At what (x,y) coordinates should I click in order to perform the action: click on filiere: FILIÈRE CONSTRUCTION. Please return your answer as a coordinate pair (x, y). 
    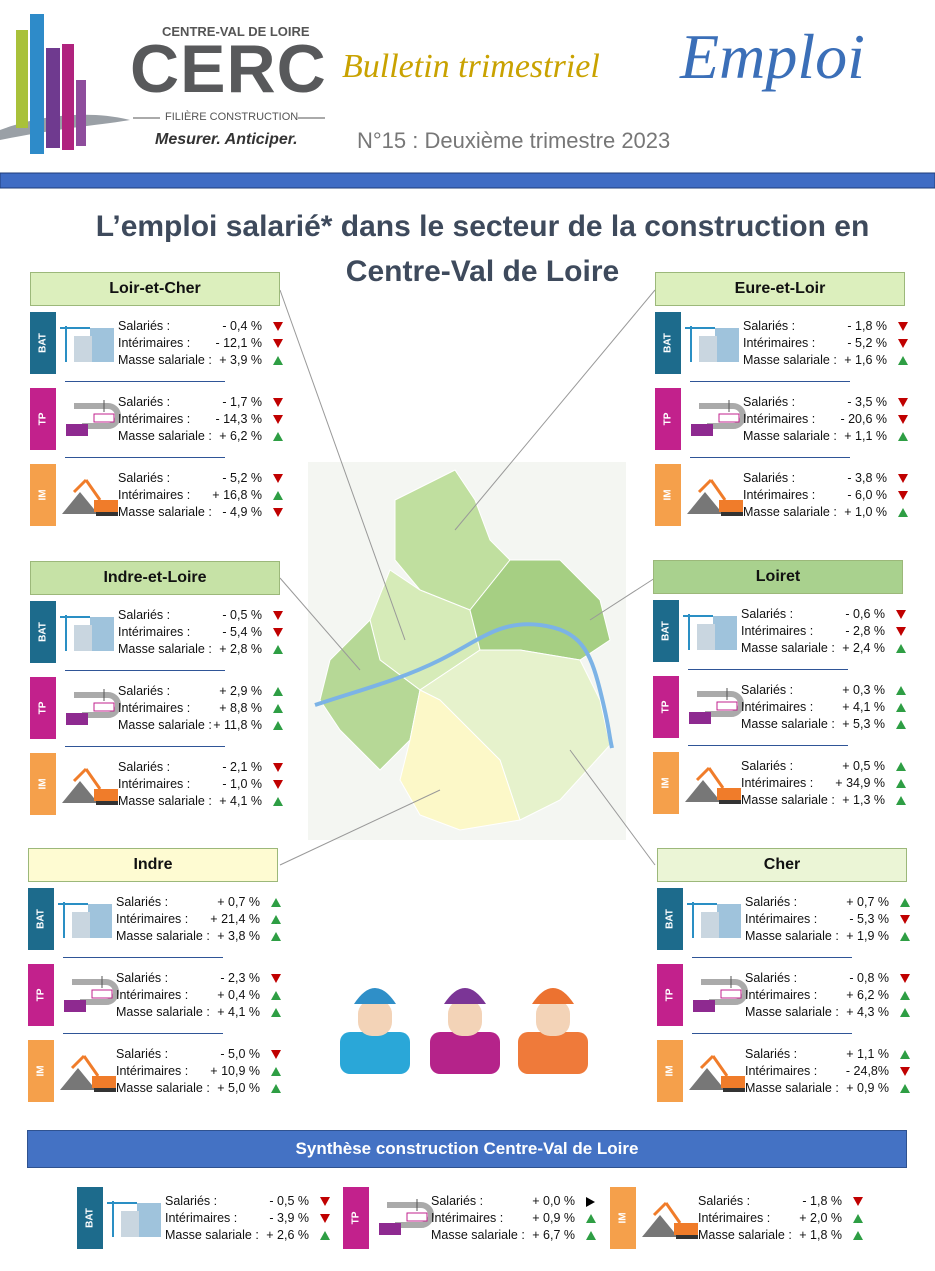
    Looking at the image, I should click on (232, 117).